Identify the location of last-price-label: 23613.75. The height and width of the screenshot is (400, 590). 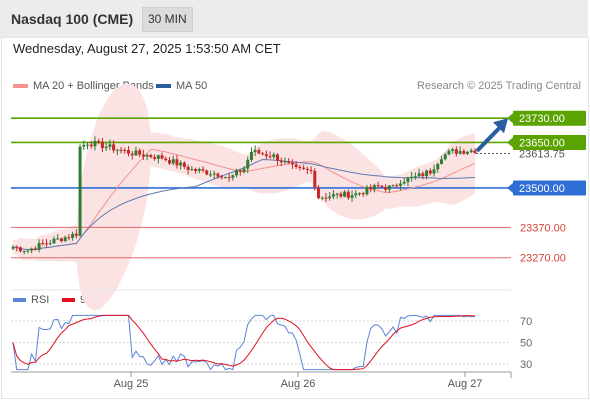
(542, 154).